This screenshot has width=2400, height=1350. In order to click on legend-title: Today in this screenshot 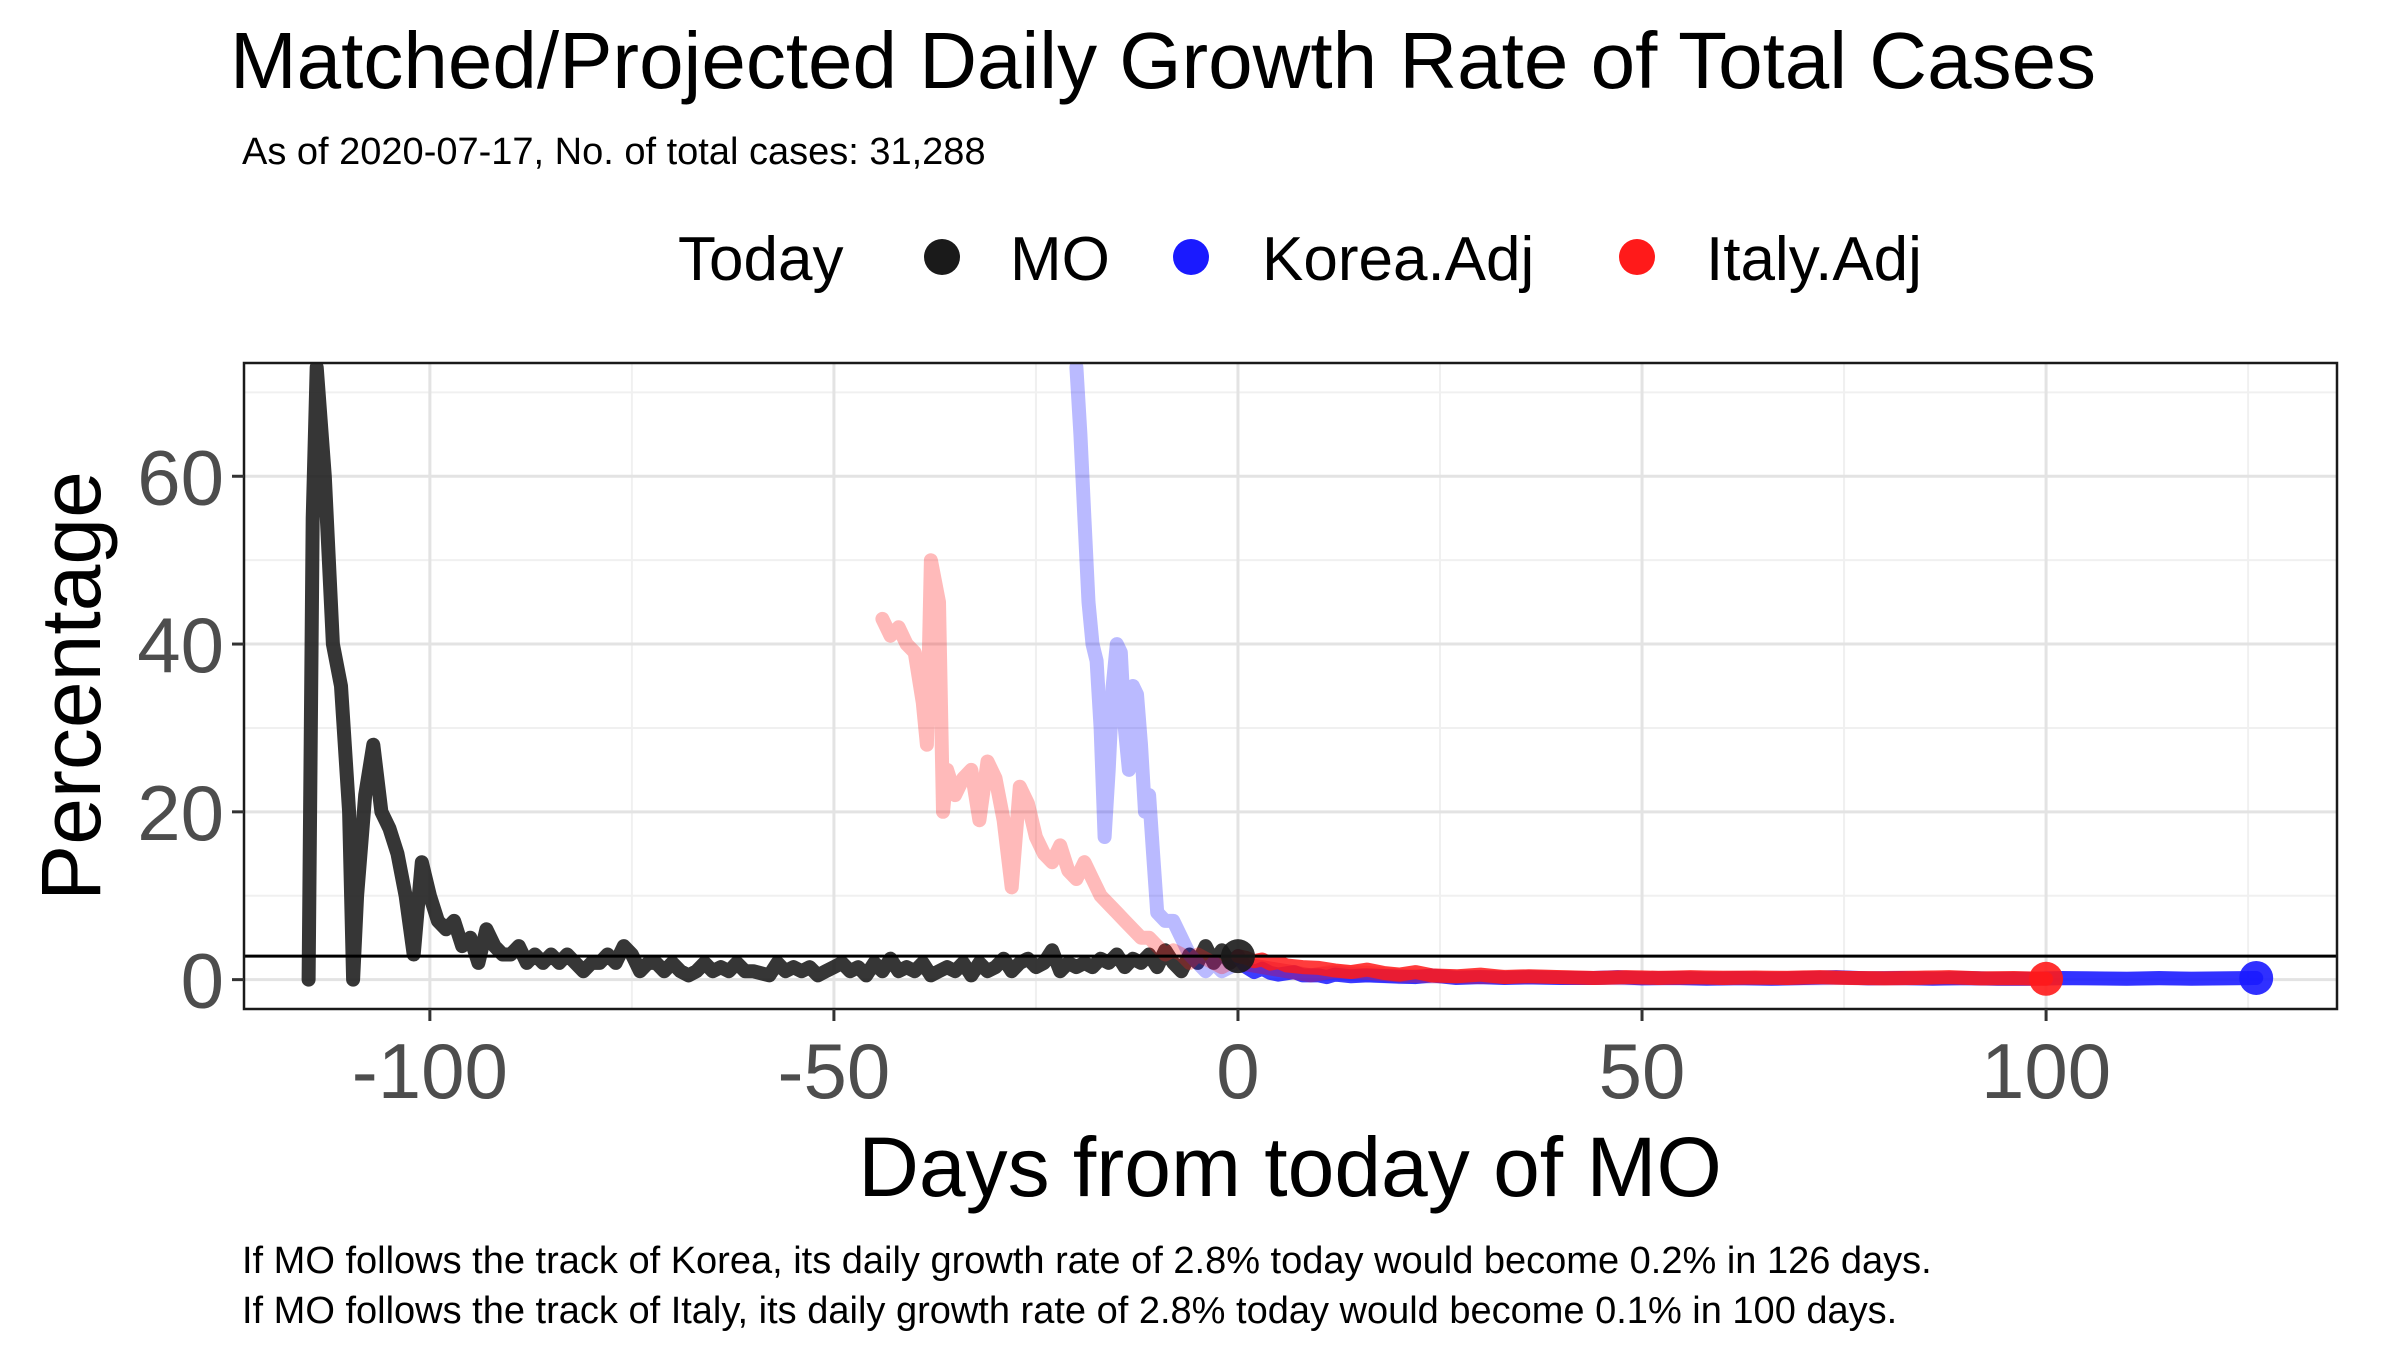, I will do `click(760, 259)`.